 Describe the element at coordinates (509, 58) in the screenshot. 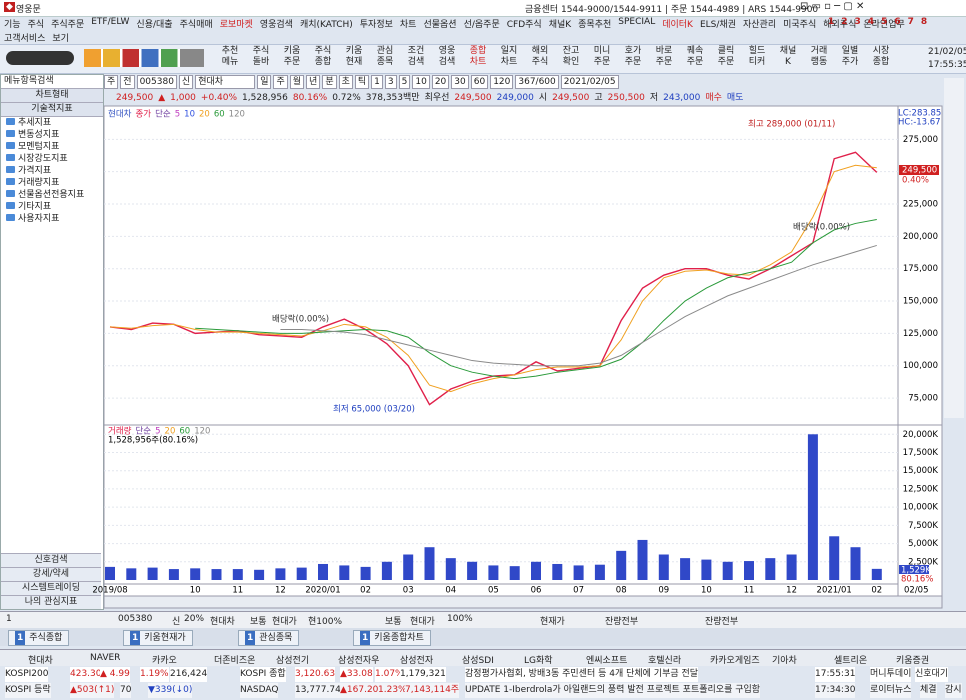

I see `toolbar-button: 일지 차트` at that location.